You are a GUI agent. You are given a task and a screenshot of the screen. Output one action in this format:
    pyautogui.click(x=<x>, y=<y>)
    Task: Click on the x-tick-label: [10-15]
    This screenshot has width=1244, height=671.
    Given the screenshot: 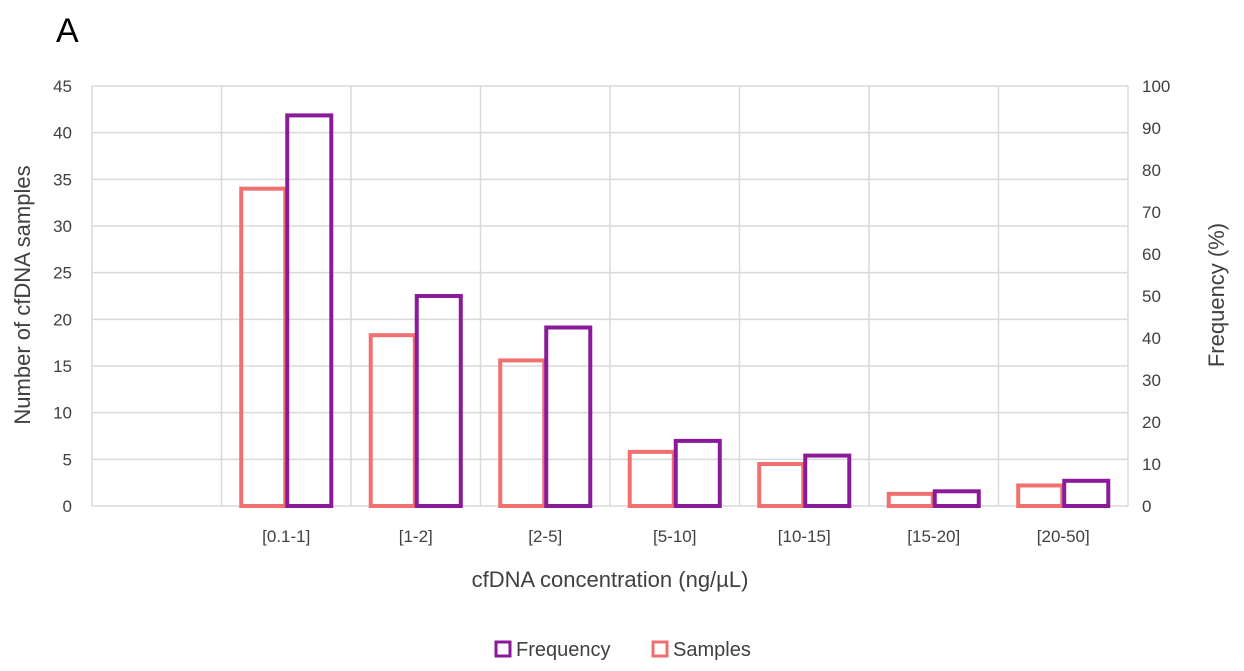 What is the action you would take?
    pyautogui.click(x=804, y=536)
    